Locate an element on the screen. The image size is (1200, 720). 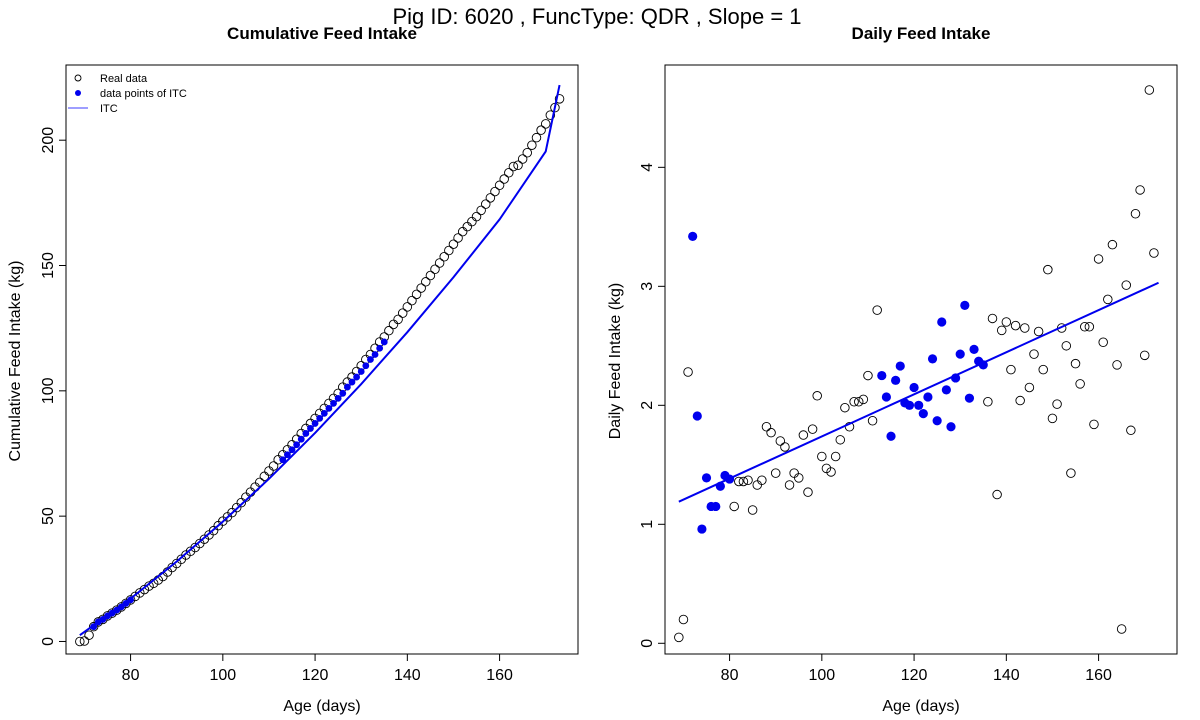
x-tick-label: 120 is located at coordinates (315, 675).